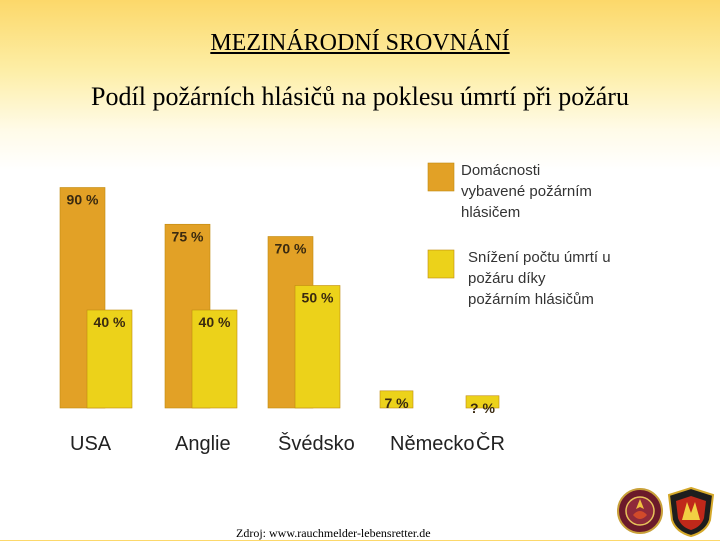  I want to click on bar-label-households-1: 75 %, so click(188, 236).